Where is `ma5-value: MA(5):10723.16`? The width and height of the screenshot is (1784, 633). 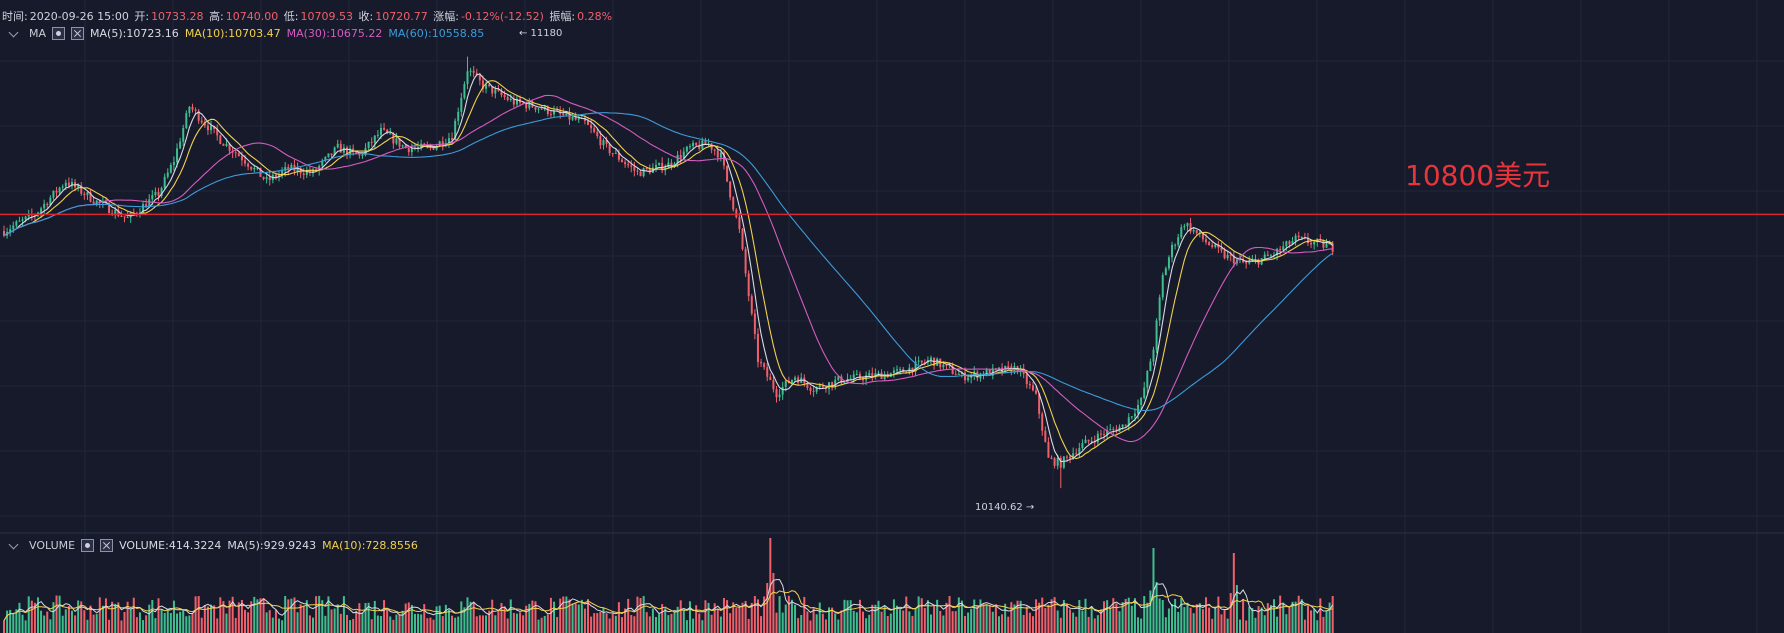 ma5-value: MA(5):10723.16 is located at coordinates (134, 33).